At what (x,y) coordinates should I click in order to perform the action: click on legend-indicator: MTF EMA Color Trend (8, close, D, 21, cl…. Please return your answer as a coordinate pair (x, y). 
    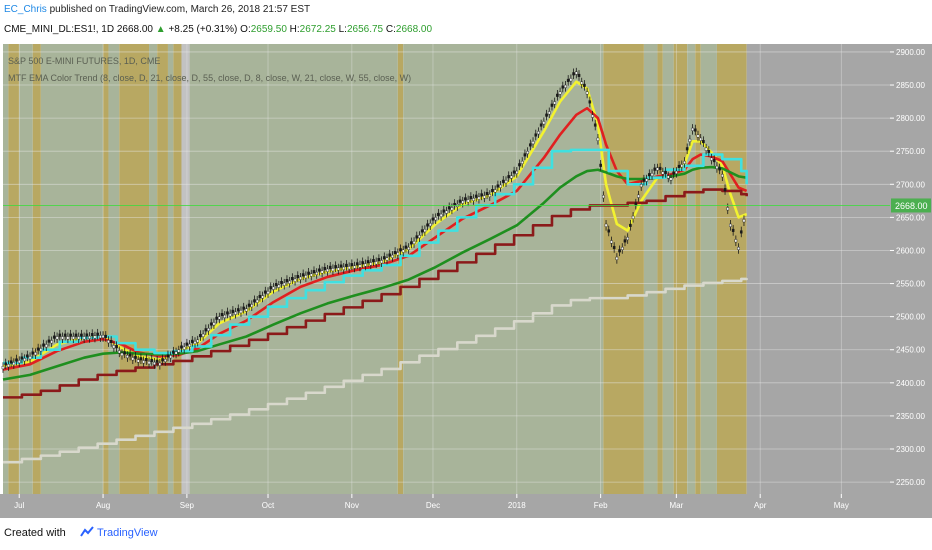
    Looking at the image, I should click on (209, 78).